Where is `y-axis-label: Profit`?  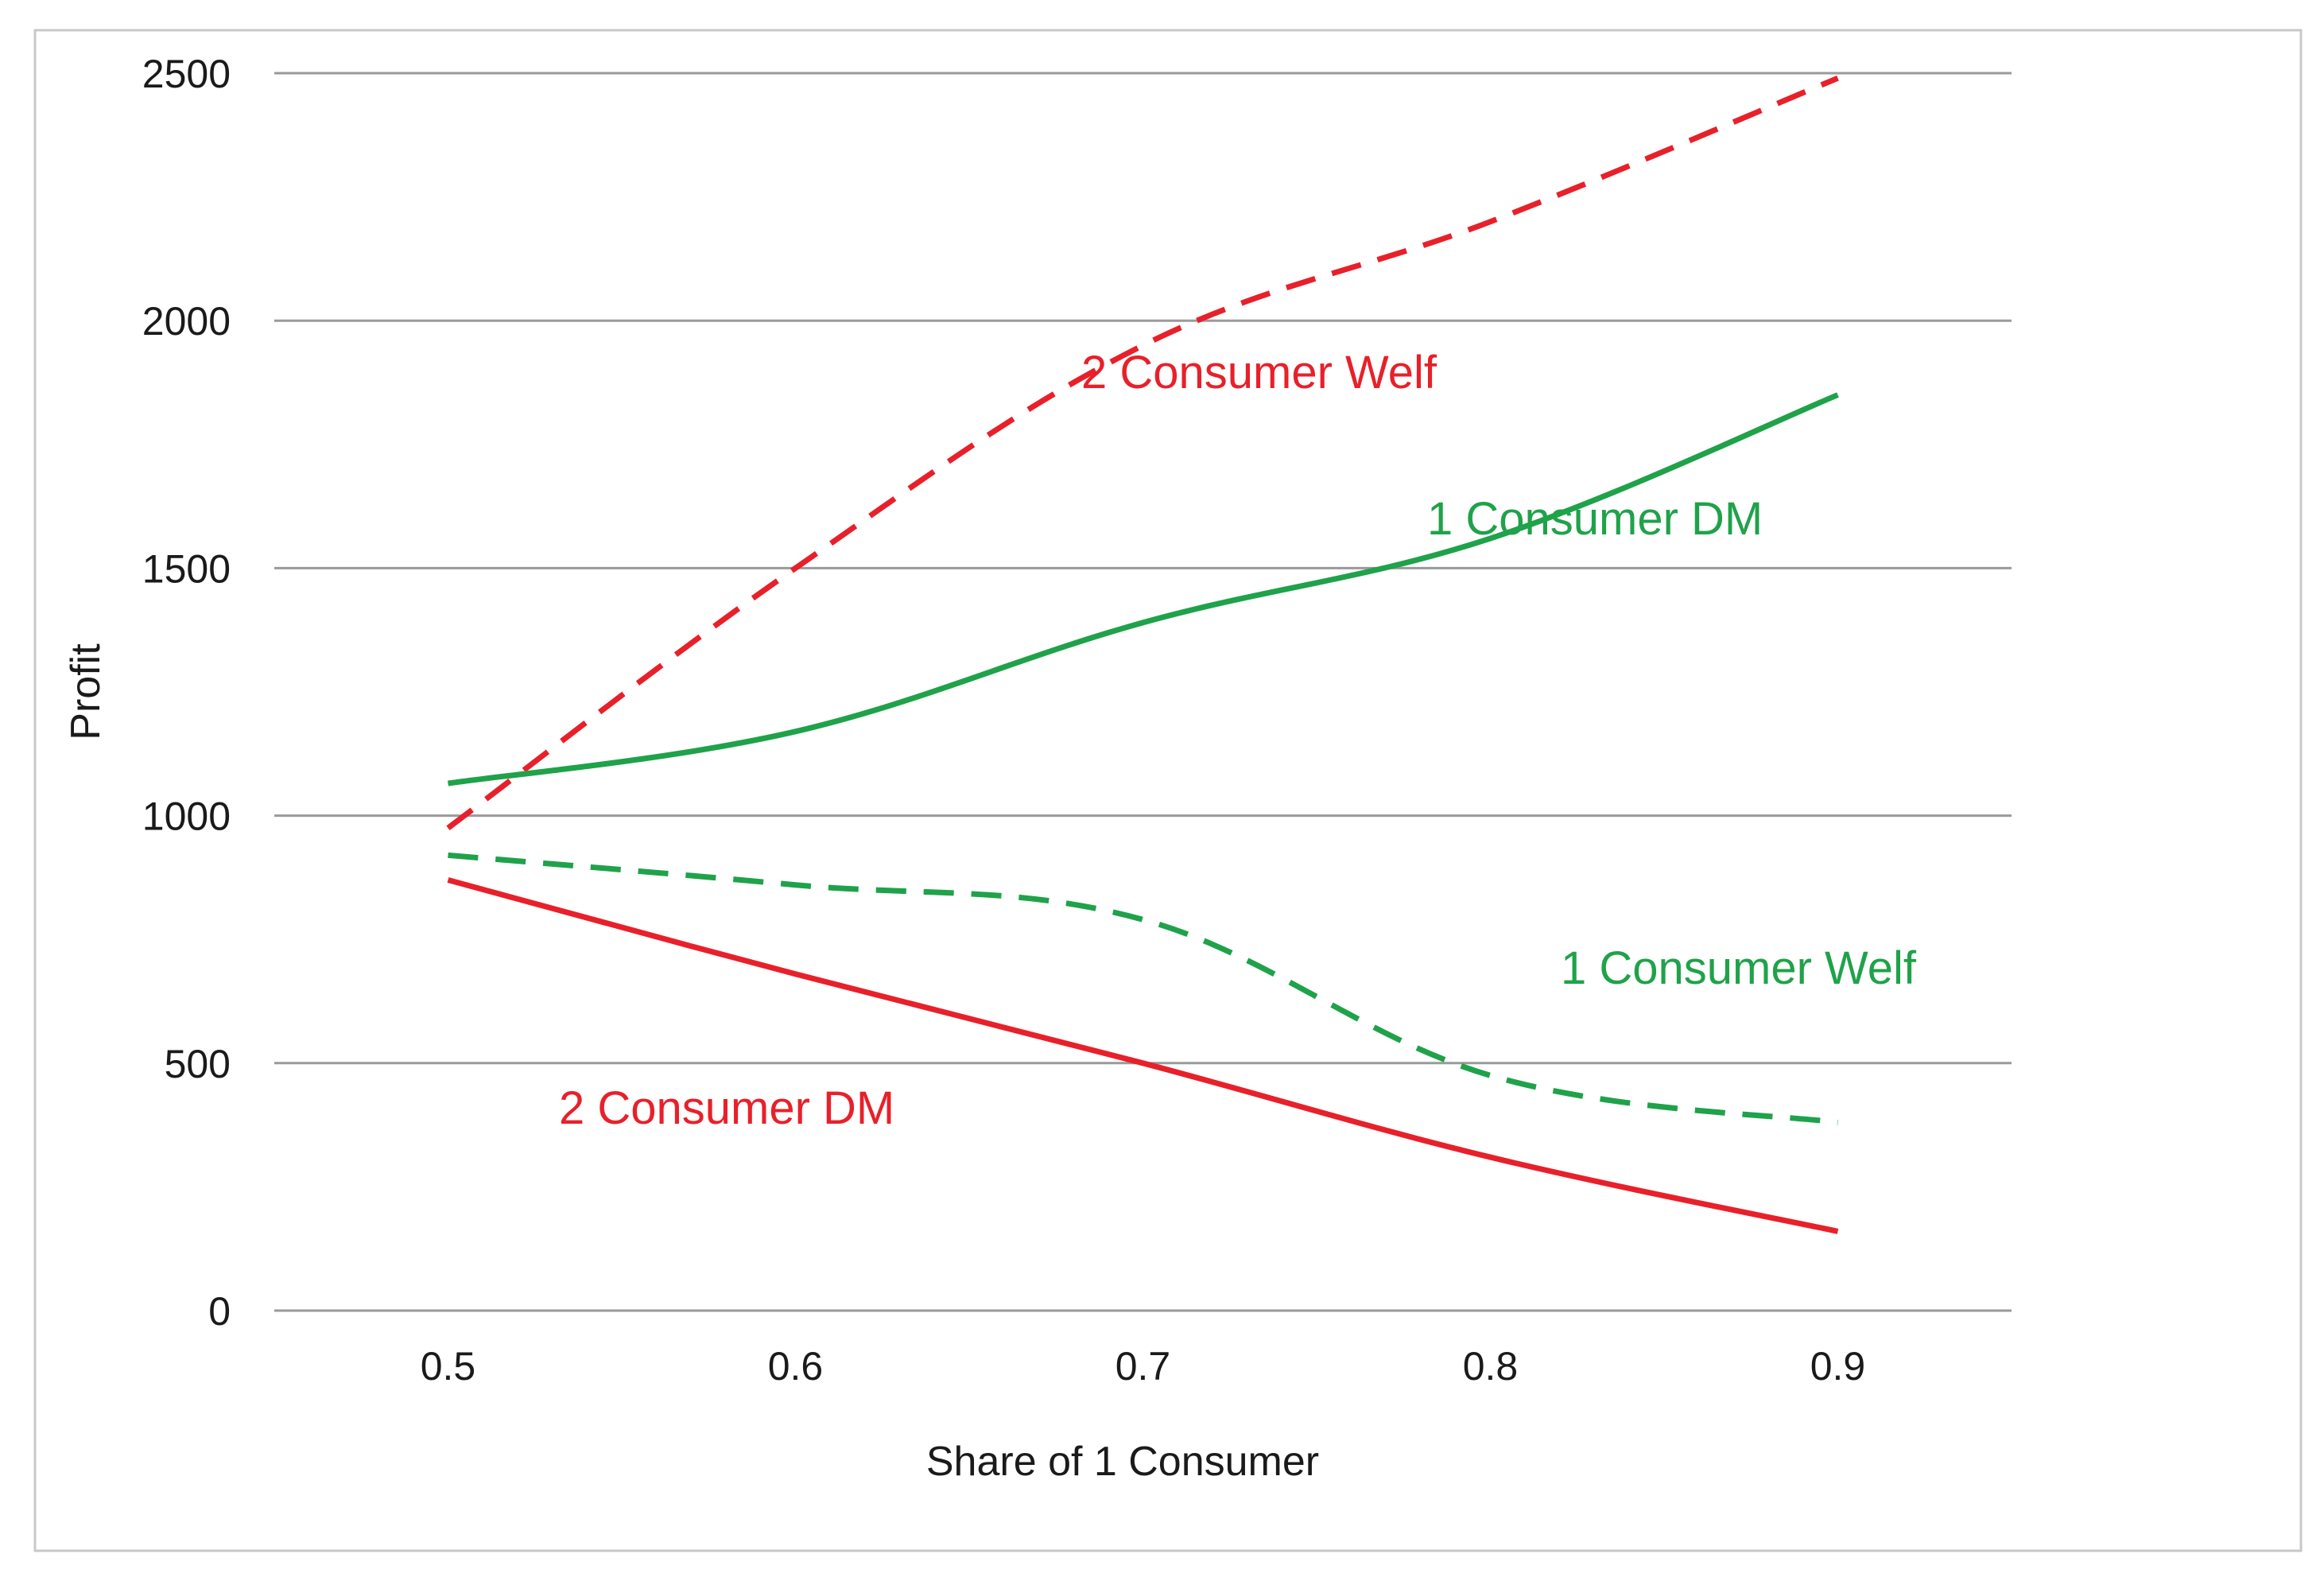 y-axis-label: Profit is located at coordinates (86, 691).